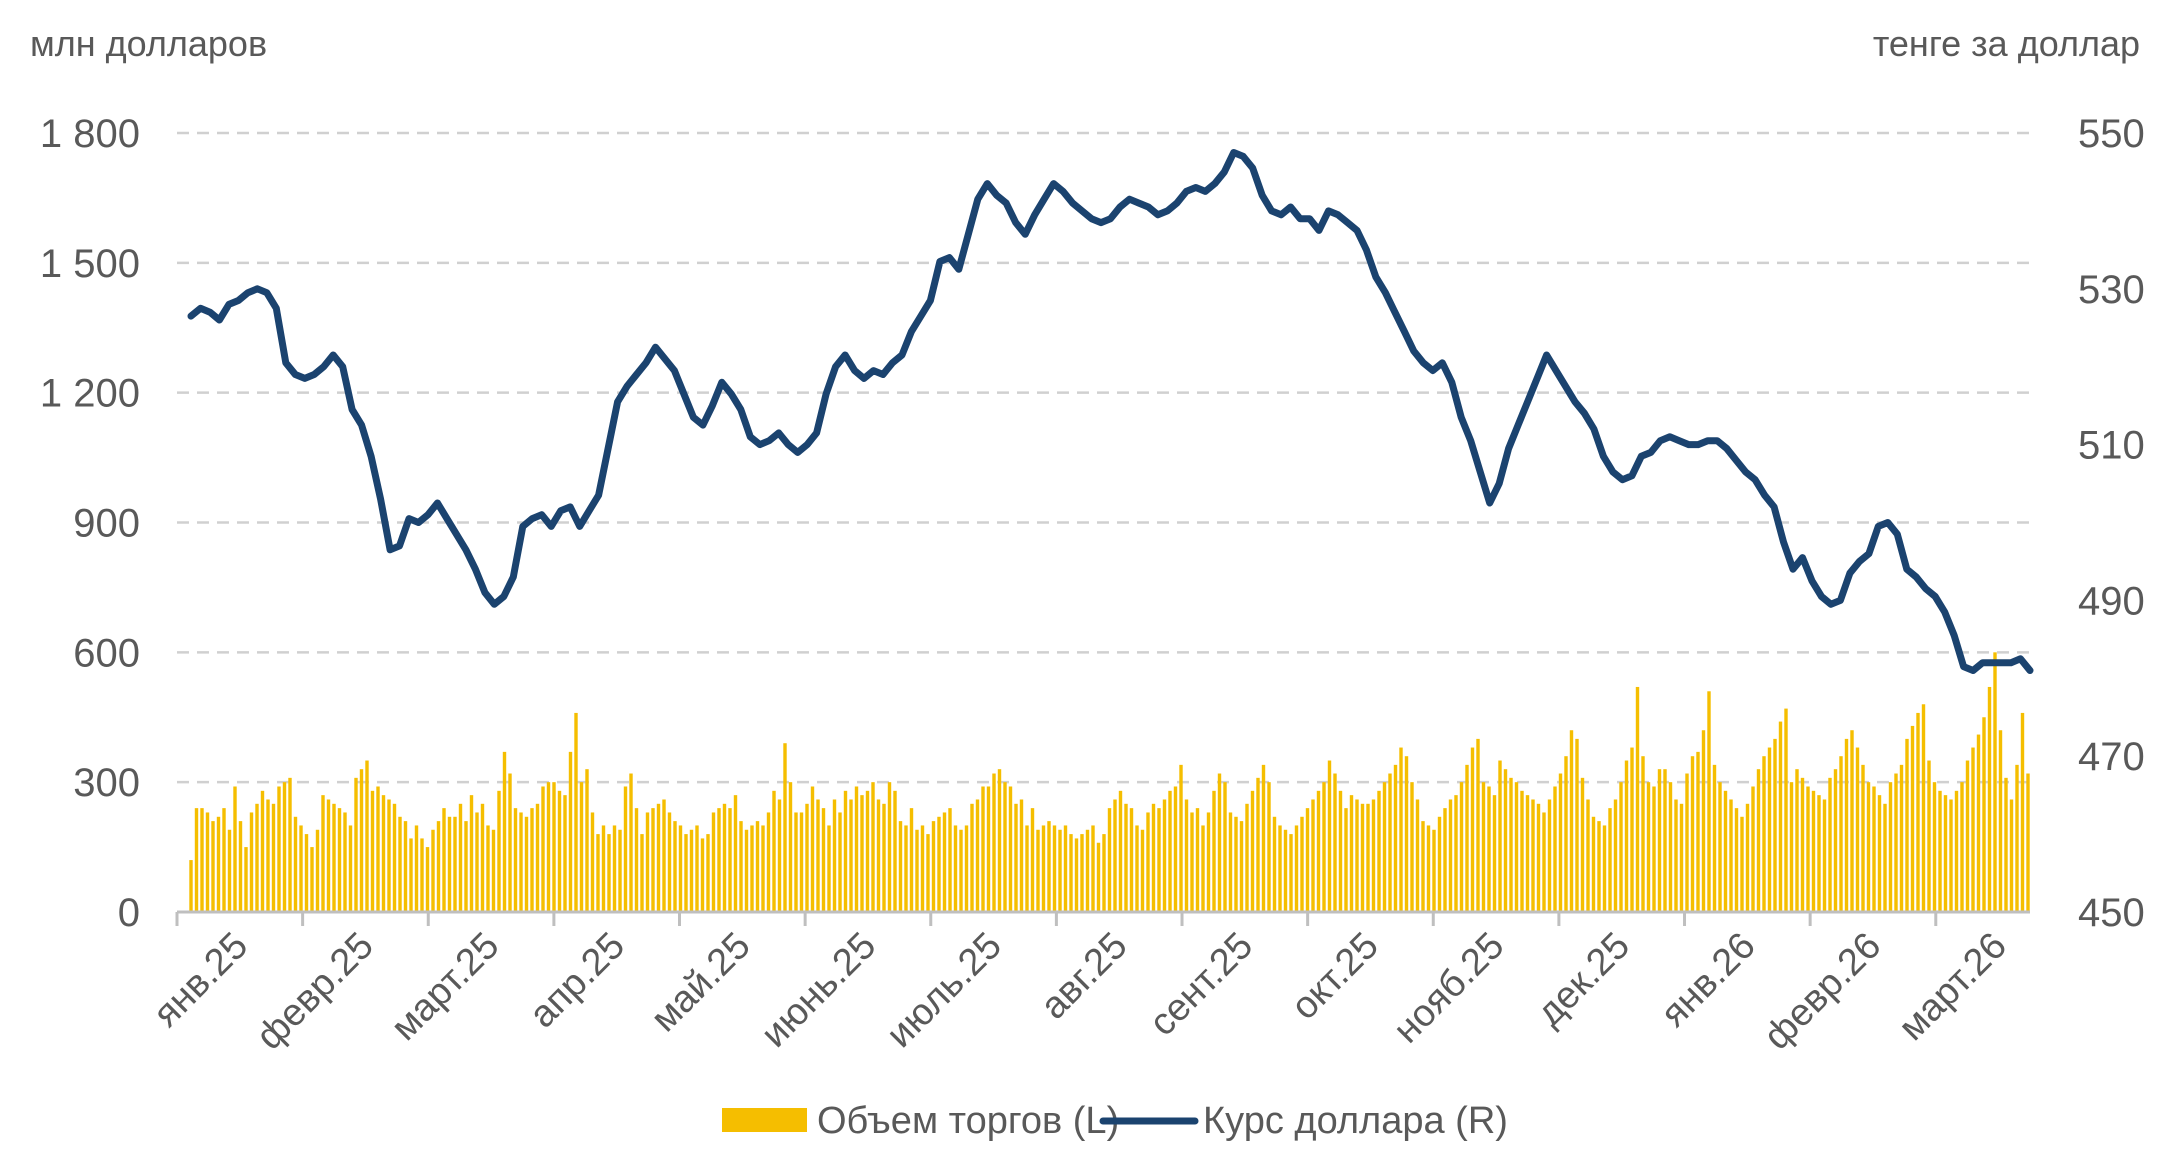  I want to click on x-tick-label: нояб.25, so click(1449, 988).